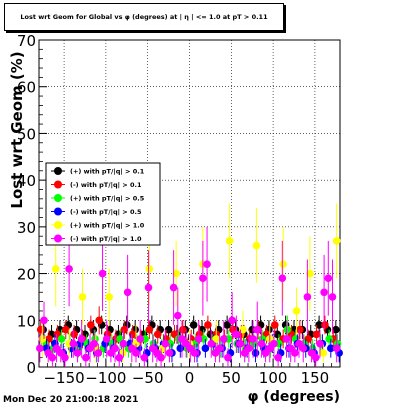 This screenshot has width=400, height=409. Describe the element at coordinates (26, 321) in the screenshot. I see `y-tick-label: 10` at that location.